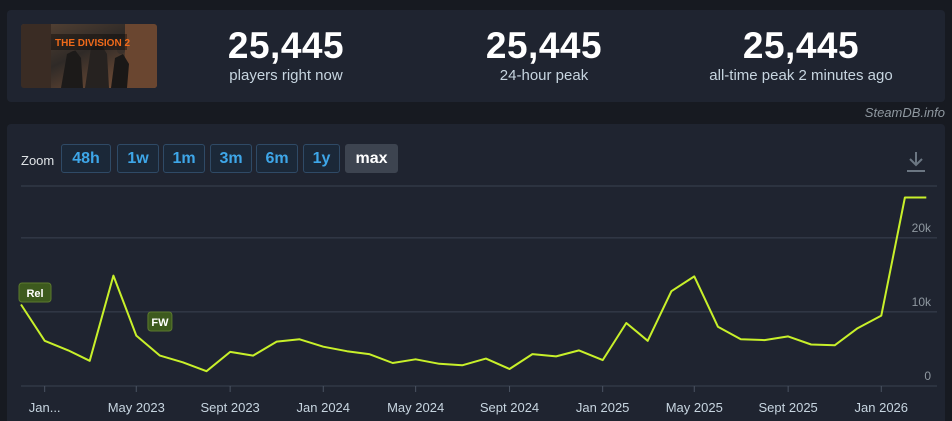  I want to click on zoom-1y-button: 1y, so click(321, 158).